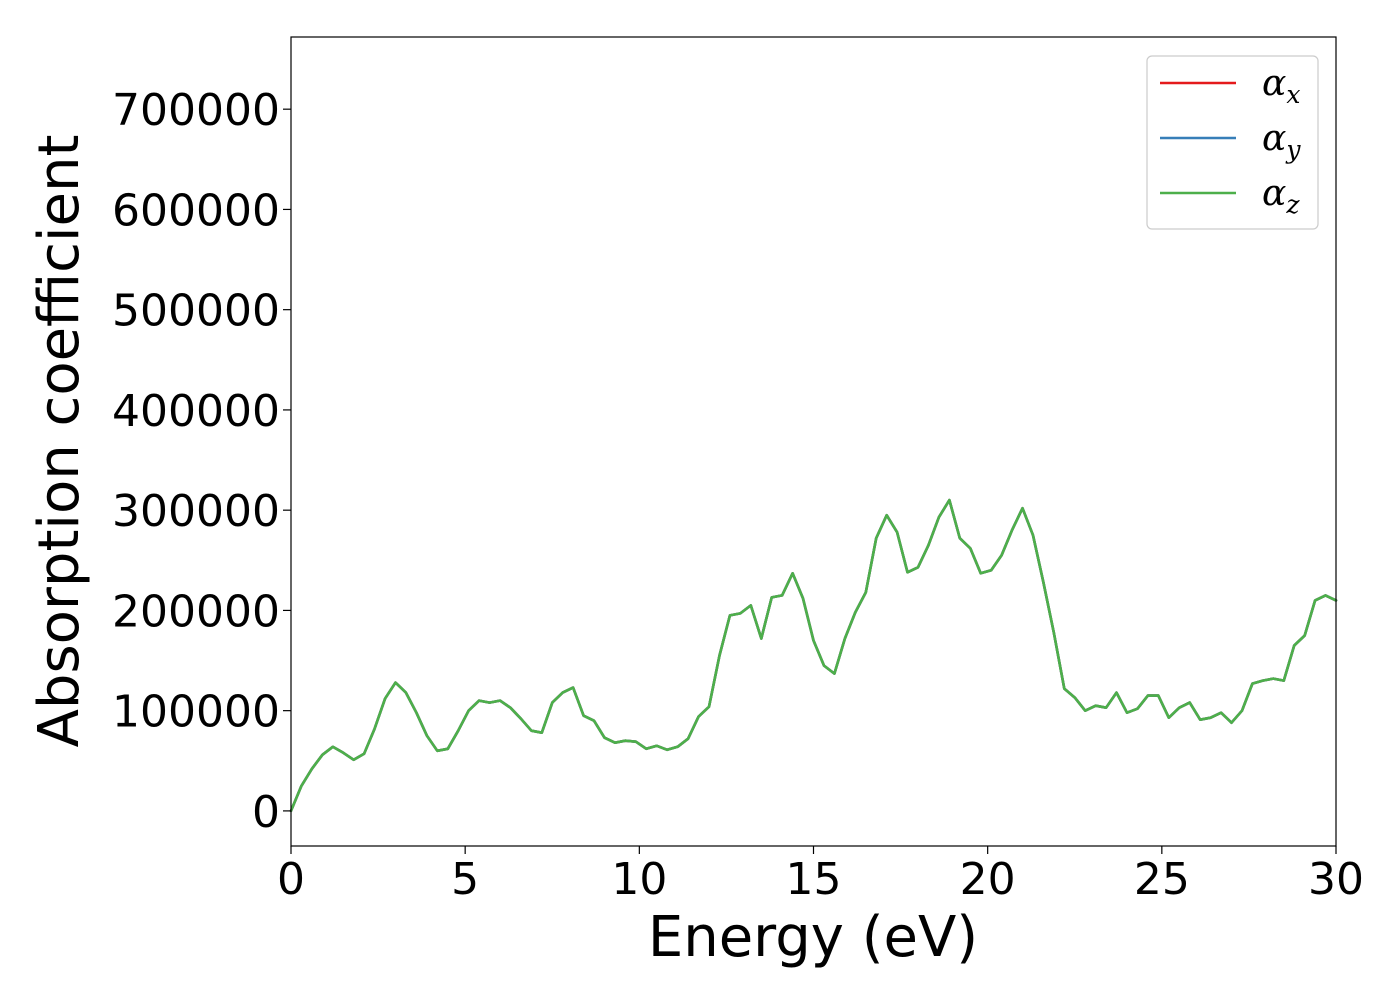 The image size is (1400, 1000). I want to click on x-axis: 0 5 10 15 20 25 30, so click(820, 875).